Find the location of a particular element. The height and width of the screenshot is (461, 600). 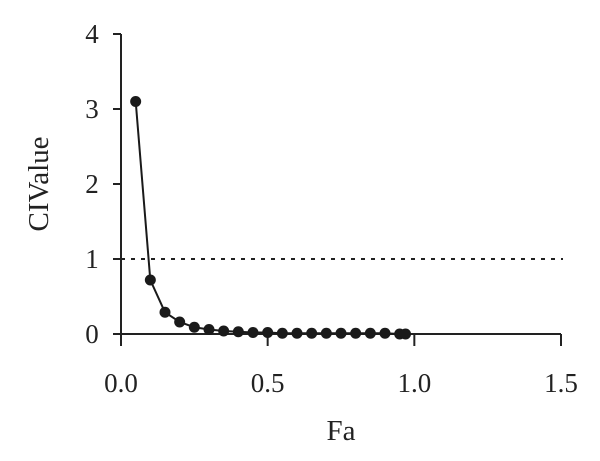

y-axis-title: CIValue is located at coordinates (39, 183).